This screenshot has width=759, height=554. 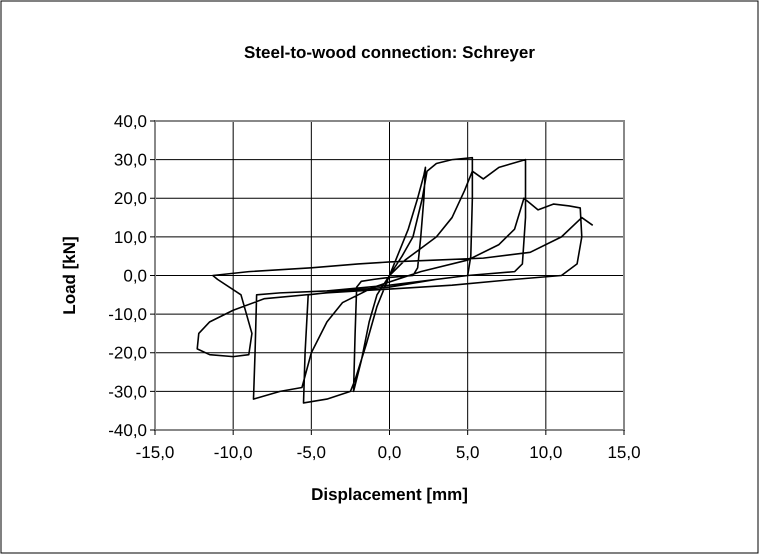 I want to click on y-tick-label: 20,0, so click(x=130, y=198).